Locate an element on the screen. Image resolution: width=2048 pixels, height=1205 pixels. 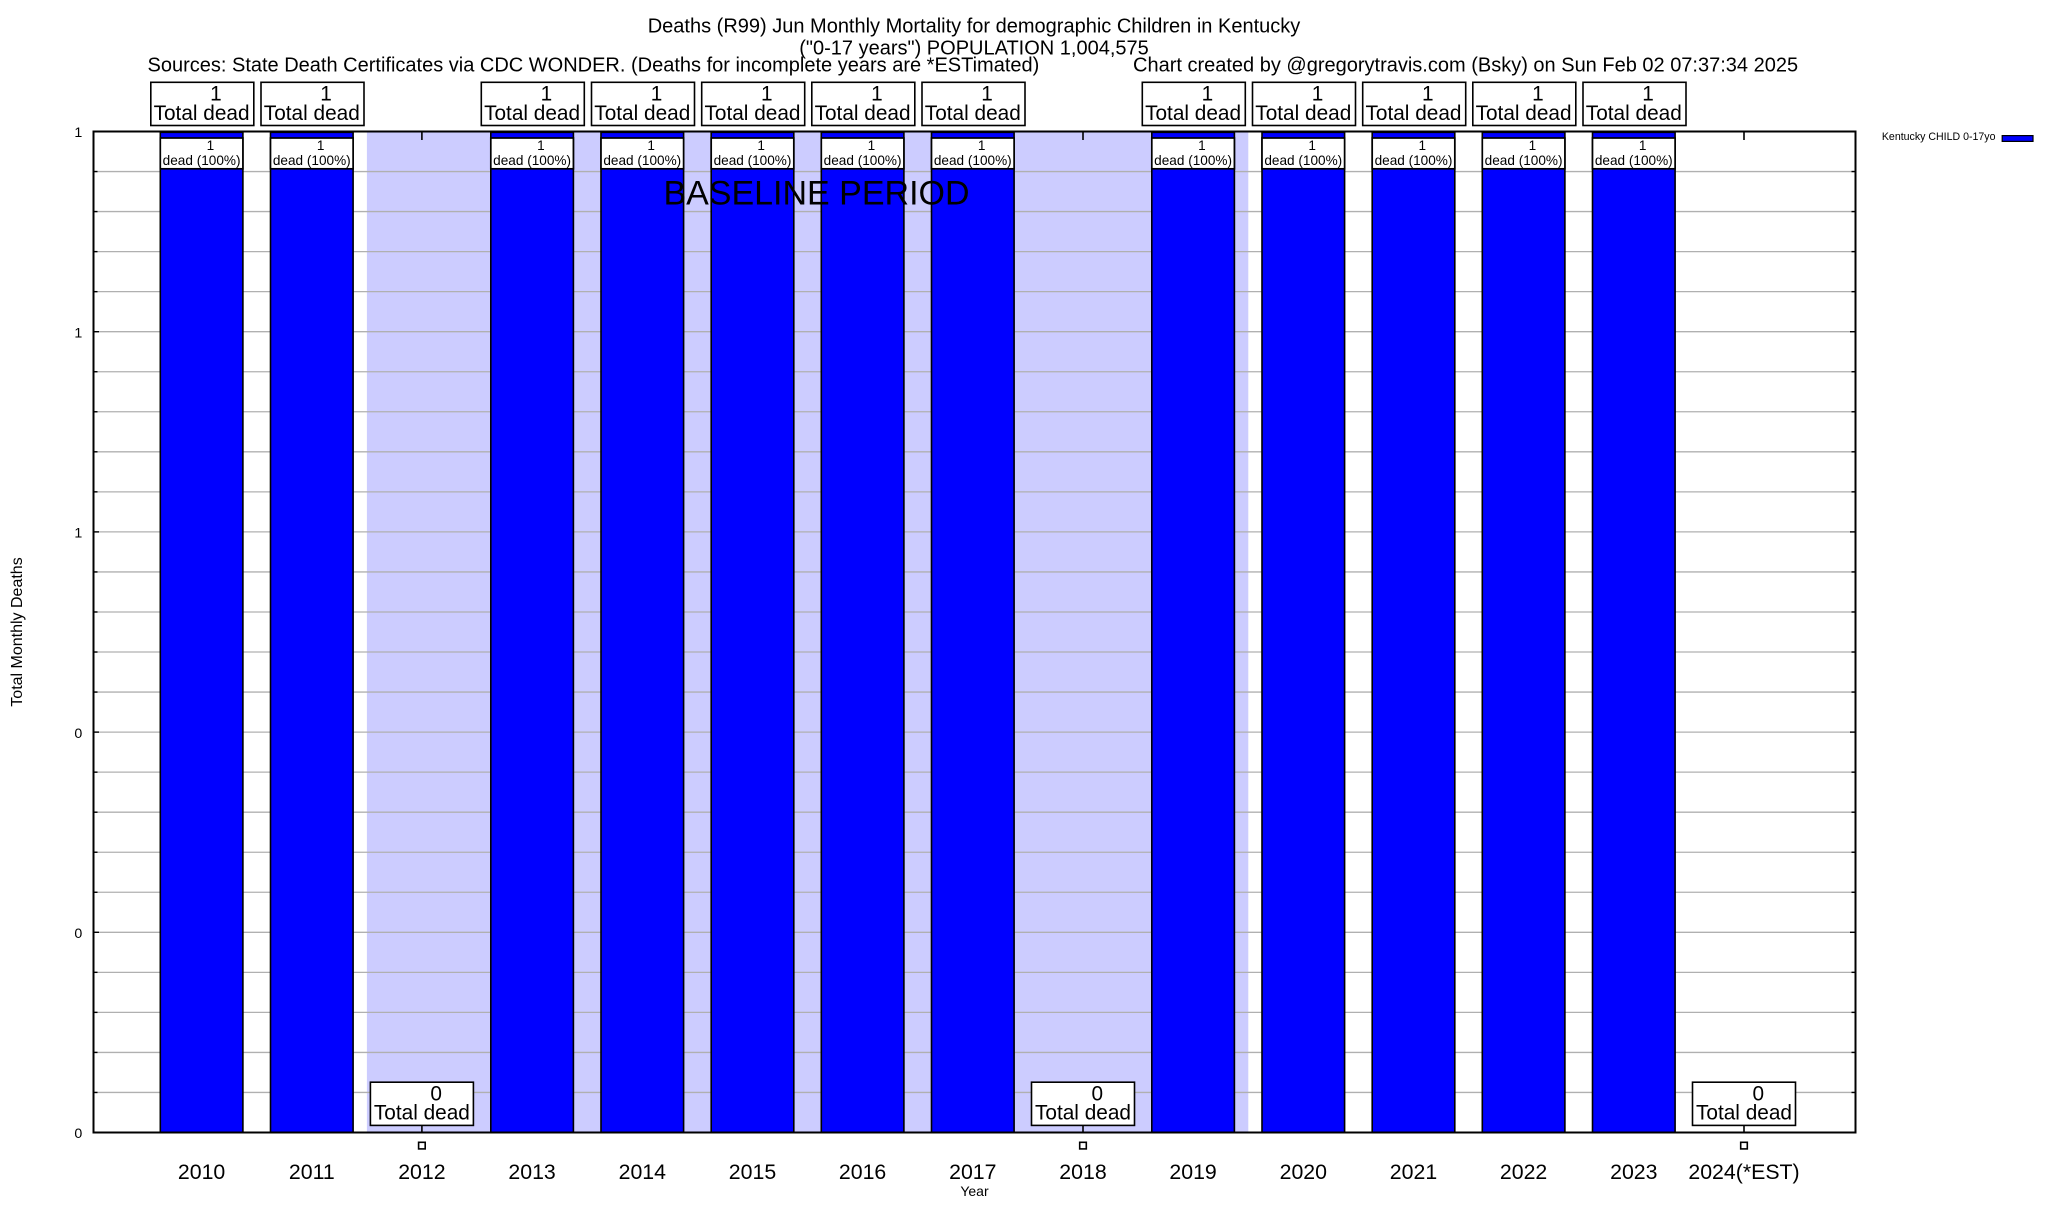
svg-text: 2016 is located at coordinates (862, 1172).